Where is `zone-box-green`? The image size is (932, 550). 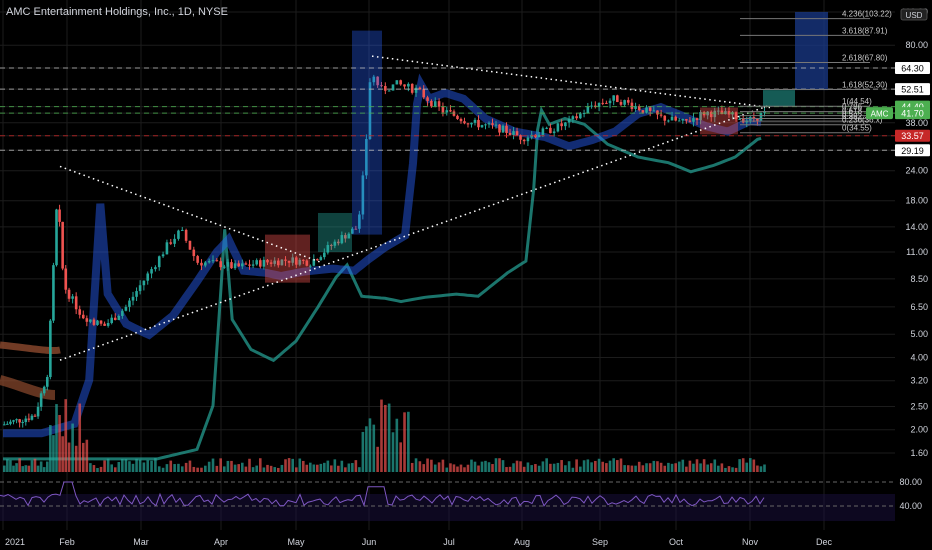 zone-box-green is located at coordinates (335, 232).